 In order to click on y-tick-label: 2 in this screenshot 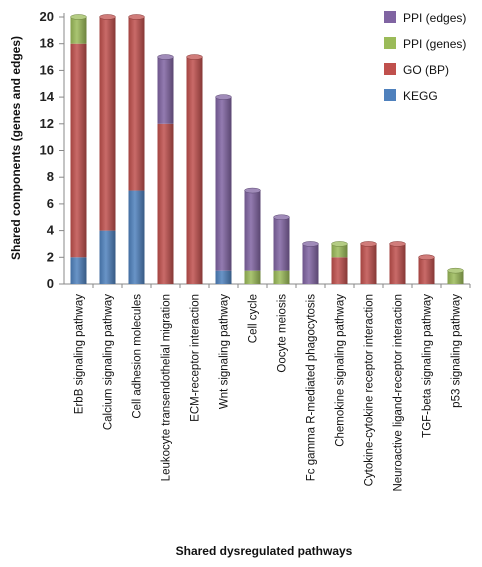, I will do `click(50, 256)`.